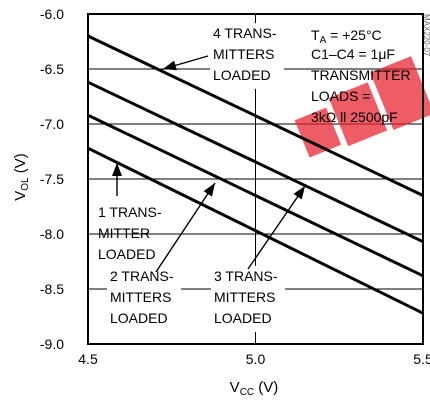  Describe the element at coordinates (246, 276) in the screenshot. I see `annotation-line: 3 TRANS-` at that location.